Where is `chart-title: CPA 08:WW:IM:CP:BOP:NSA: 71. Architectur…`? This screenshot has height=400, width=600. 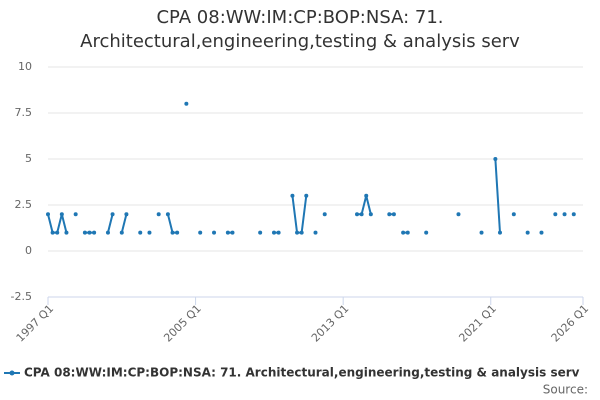
chart-title: CPA 08:WW:IM:CP:BOP:NSA: 71. Architectur… is located at coordinates (300, 29).